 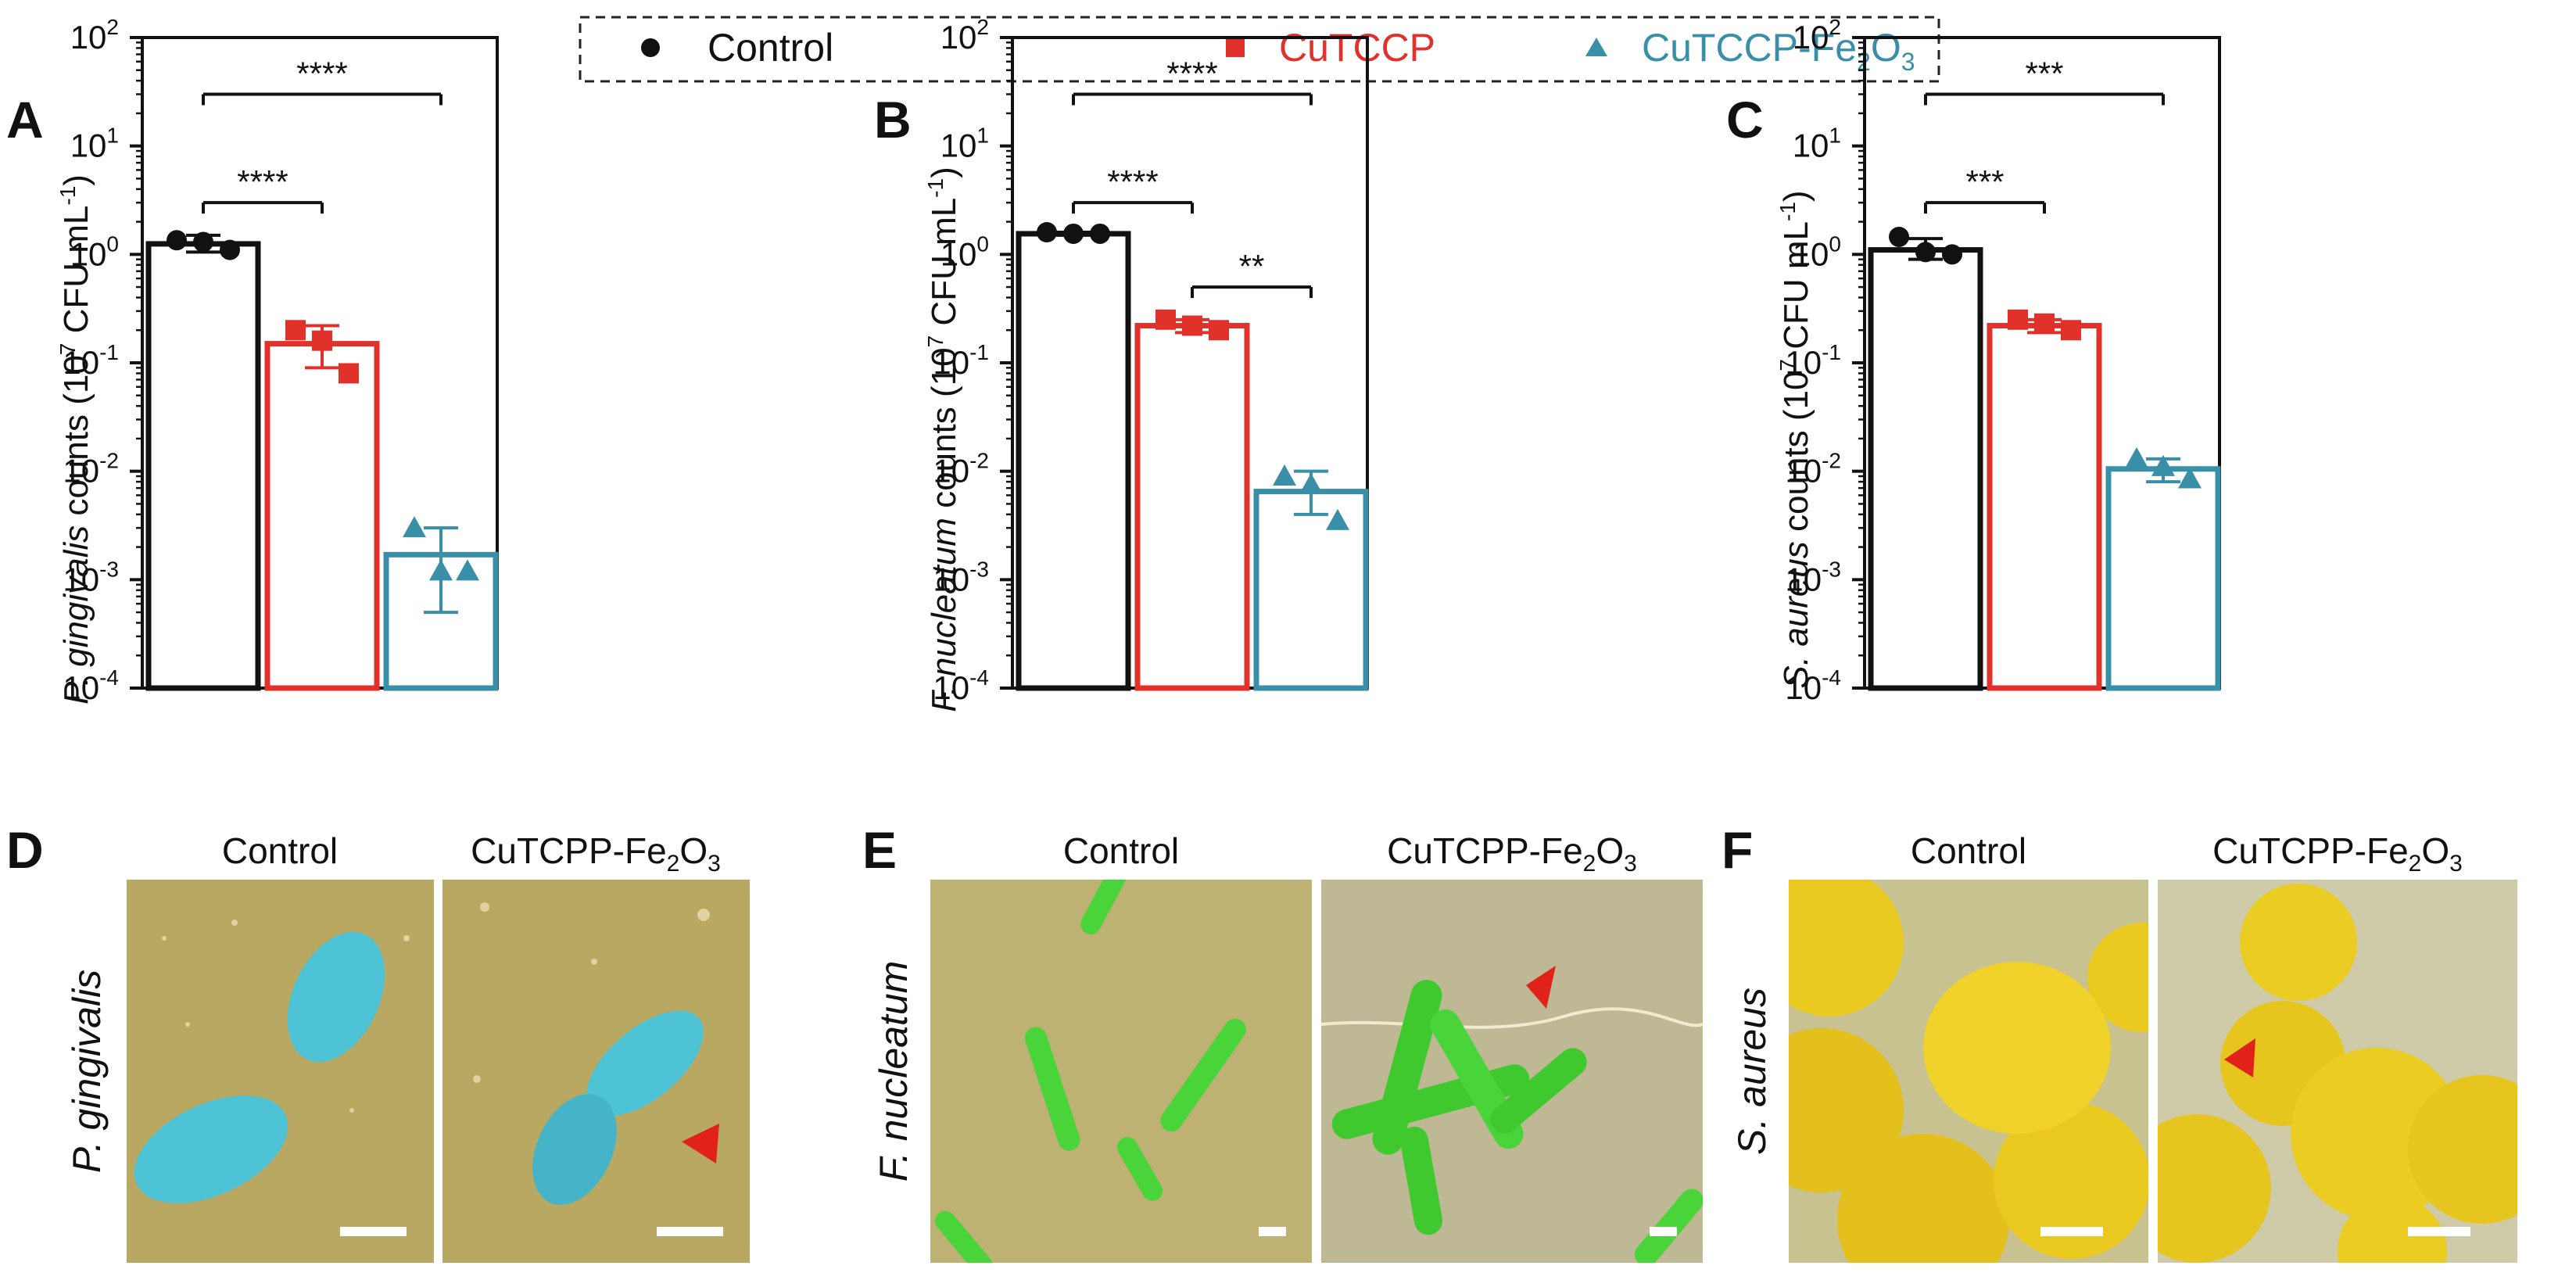 I want to click on sem-panel-e: E F. nucleatum Control CuTCPP-Fe2O3, so click(x=1282, y=1042).